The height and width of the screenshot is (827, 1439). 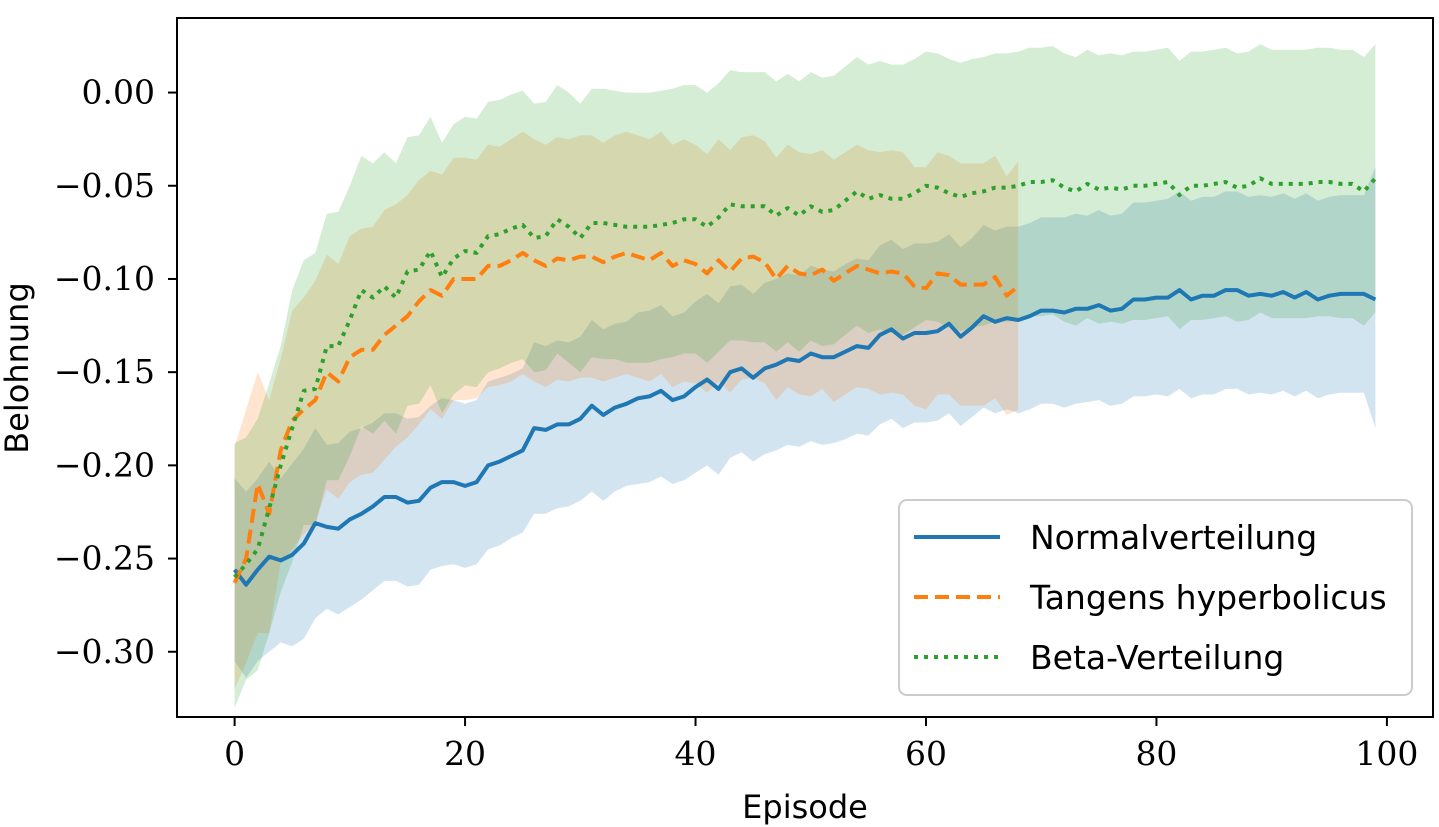 I want to click on y-tick-label: −0.20, so click(x=104, y=464).